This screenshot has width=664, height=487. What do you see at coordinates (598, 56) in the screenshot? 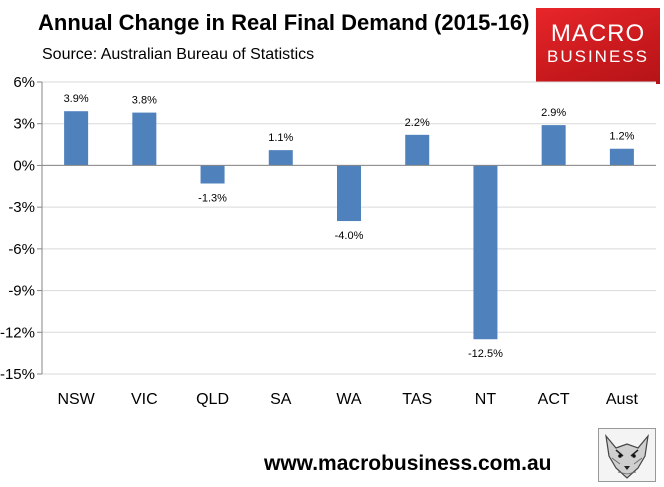
I see `logo-line-2: BUSINESS` at bounding box center [598, 56].